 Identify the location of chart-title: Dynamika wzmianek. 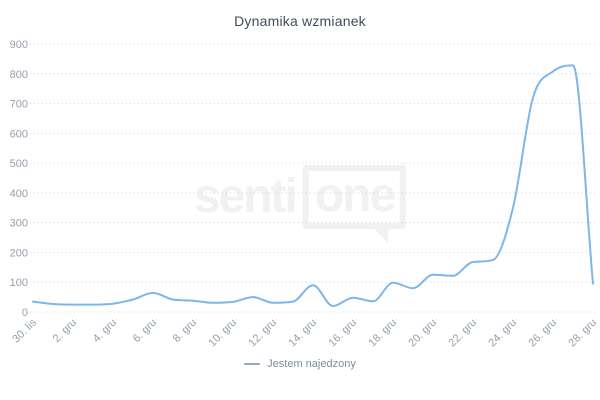
(300, 21).